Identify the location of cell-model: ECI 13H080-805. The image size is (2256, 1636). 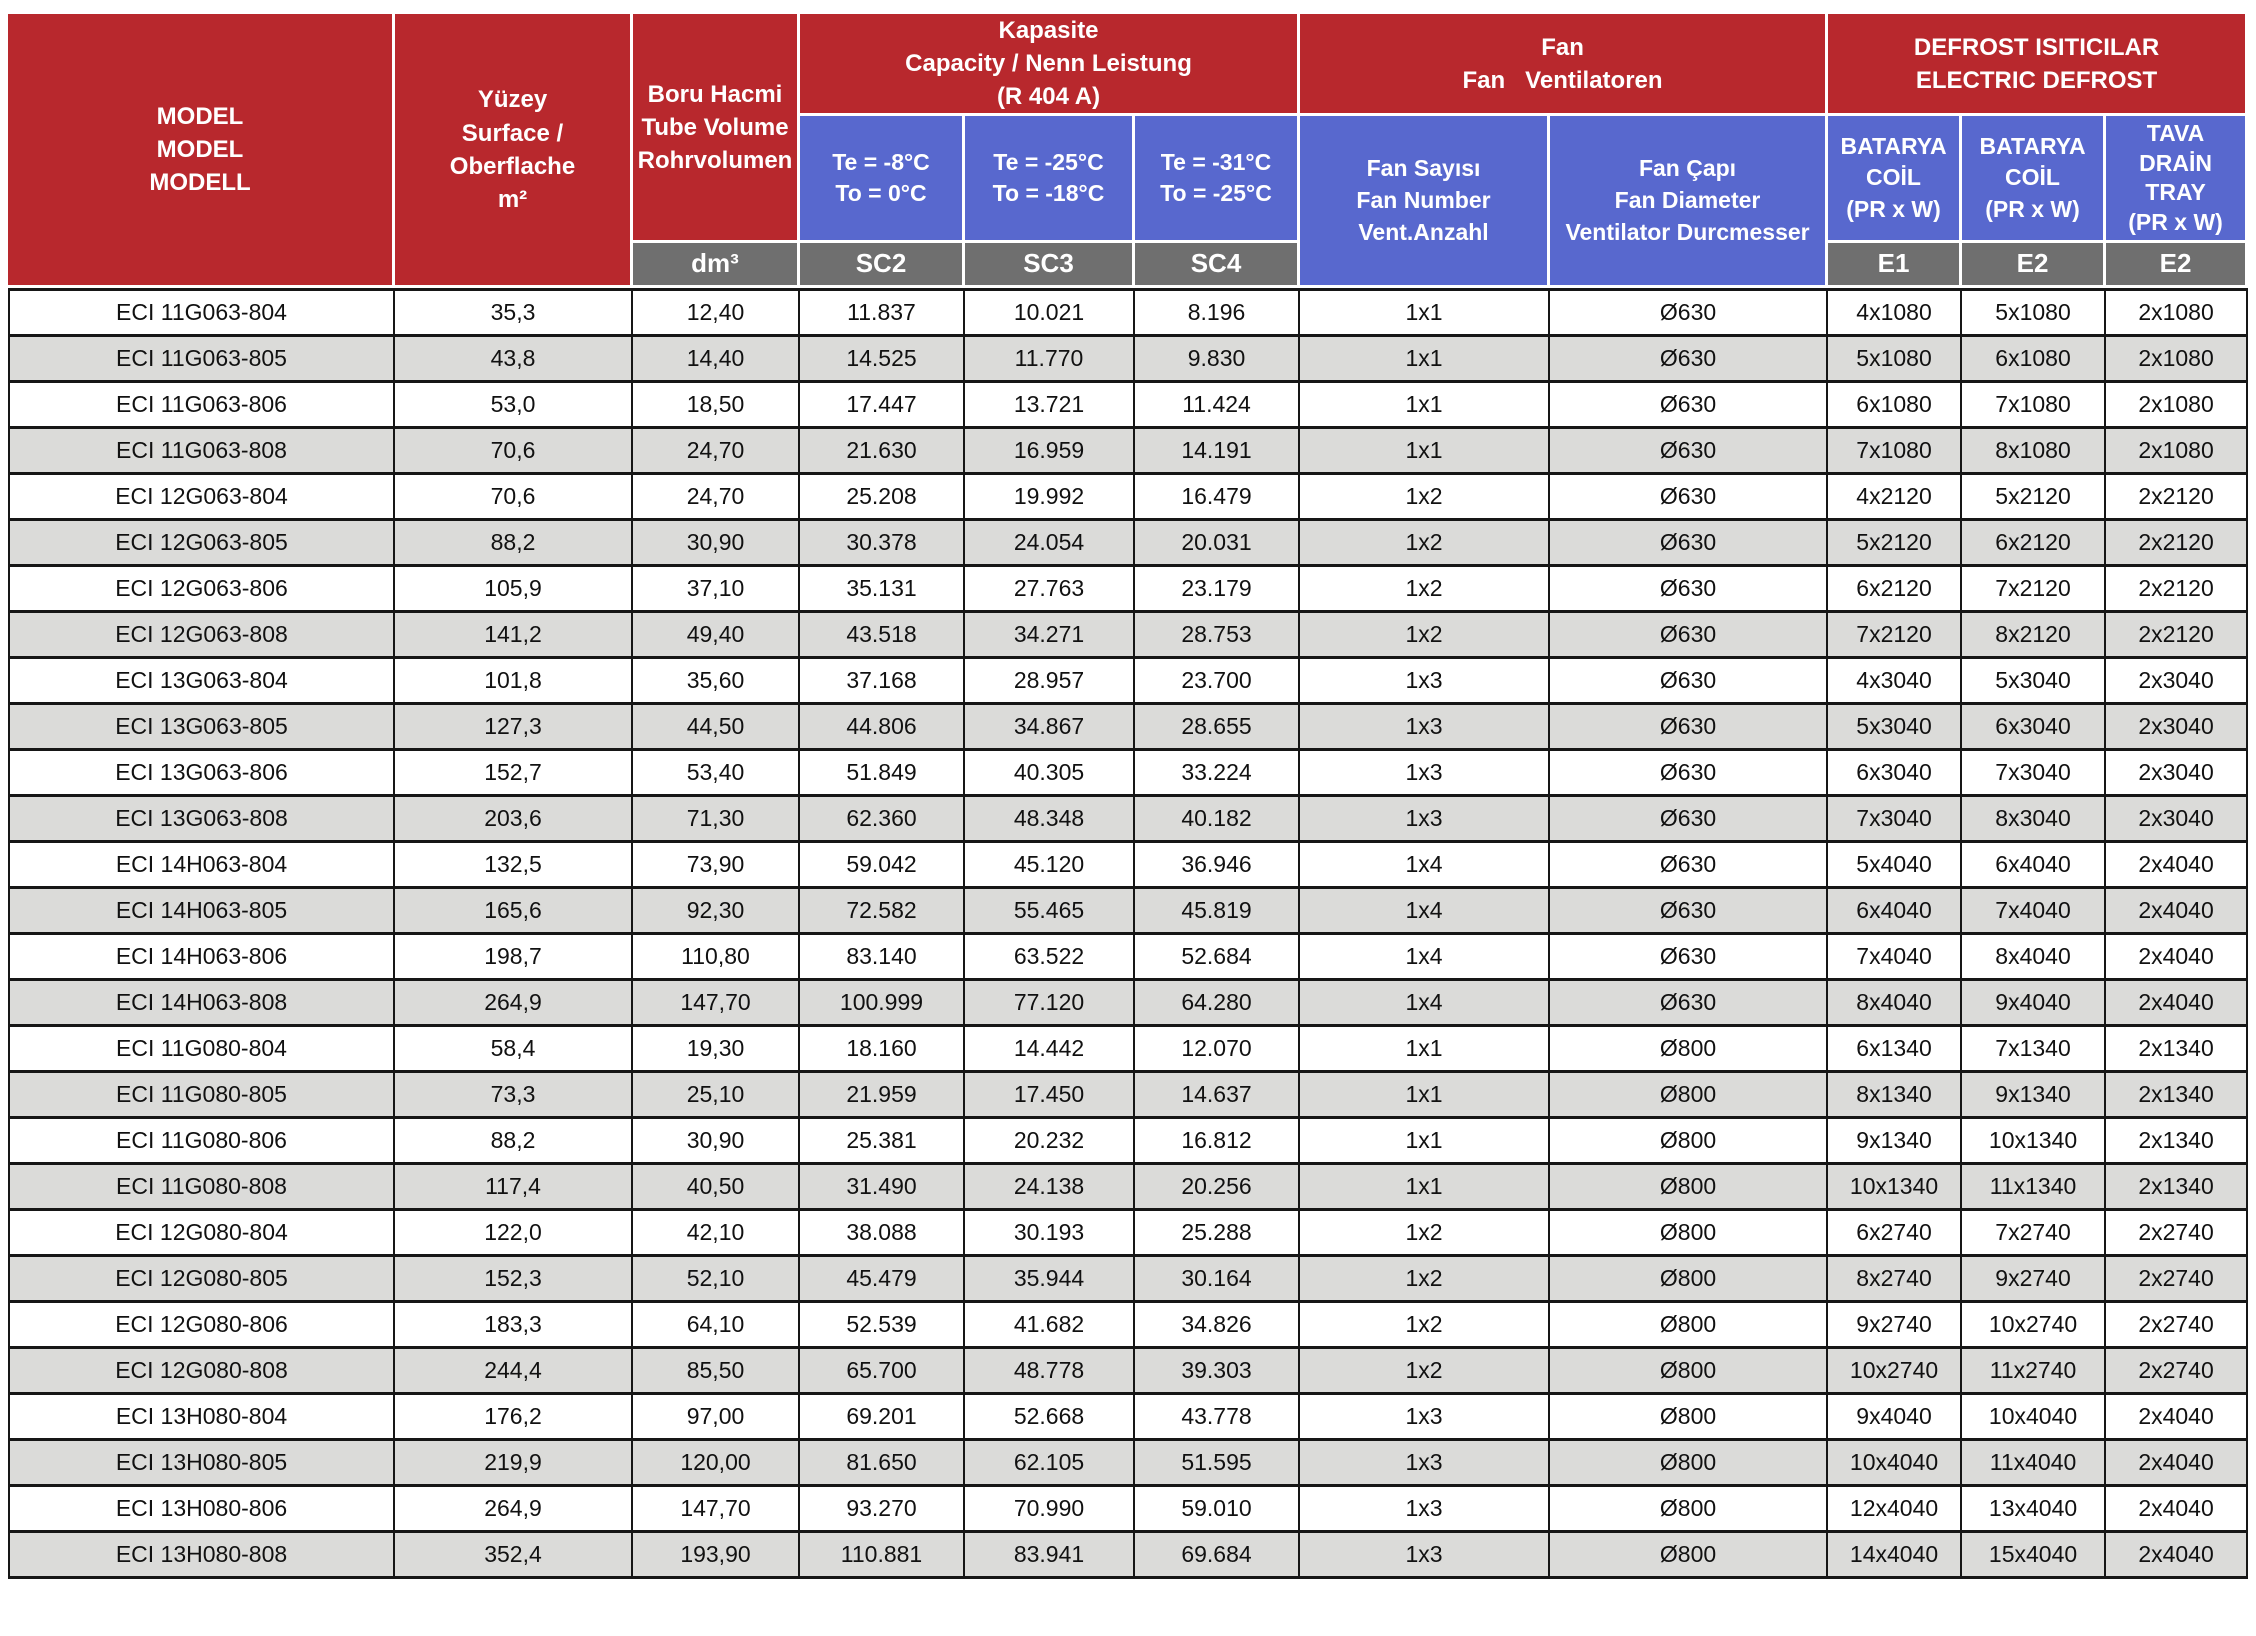
(201, 1464).